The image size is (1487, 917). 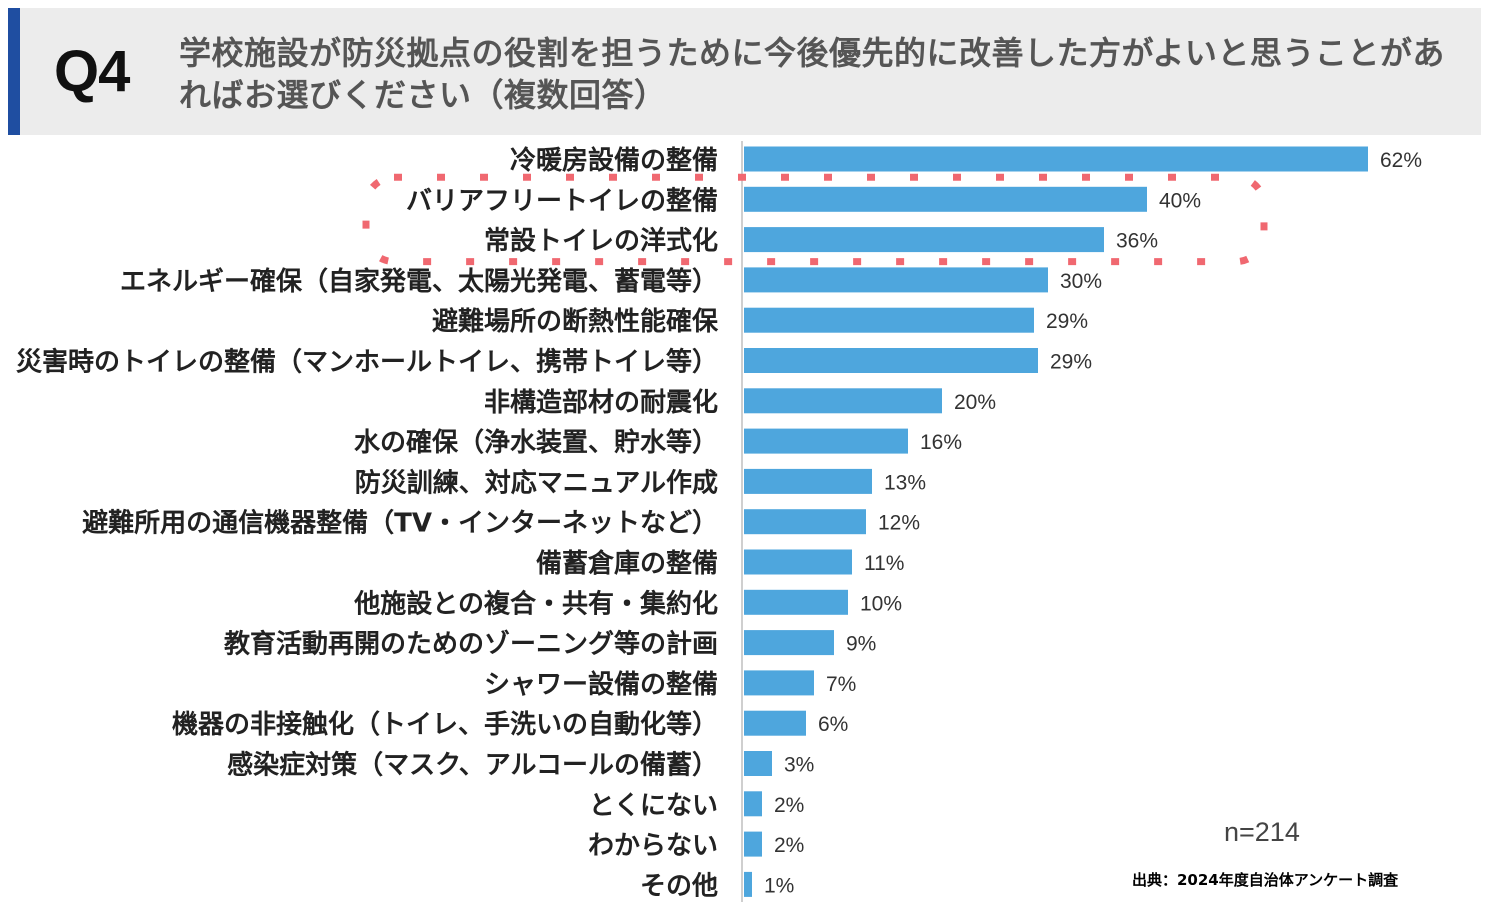 What do you see at coordinates (841, 684) in the screenshot?
I see `value-label: 7%` at bounding box center [841, 684].